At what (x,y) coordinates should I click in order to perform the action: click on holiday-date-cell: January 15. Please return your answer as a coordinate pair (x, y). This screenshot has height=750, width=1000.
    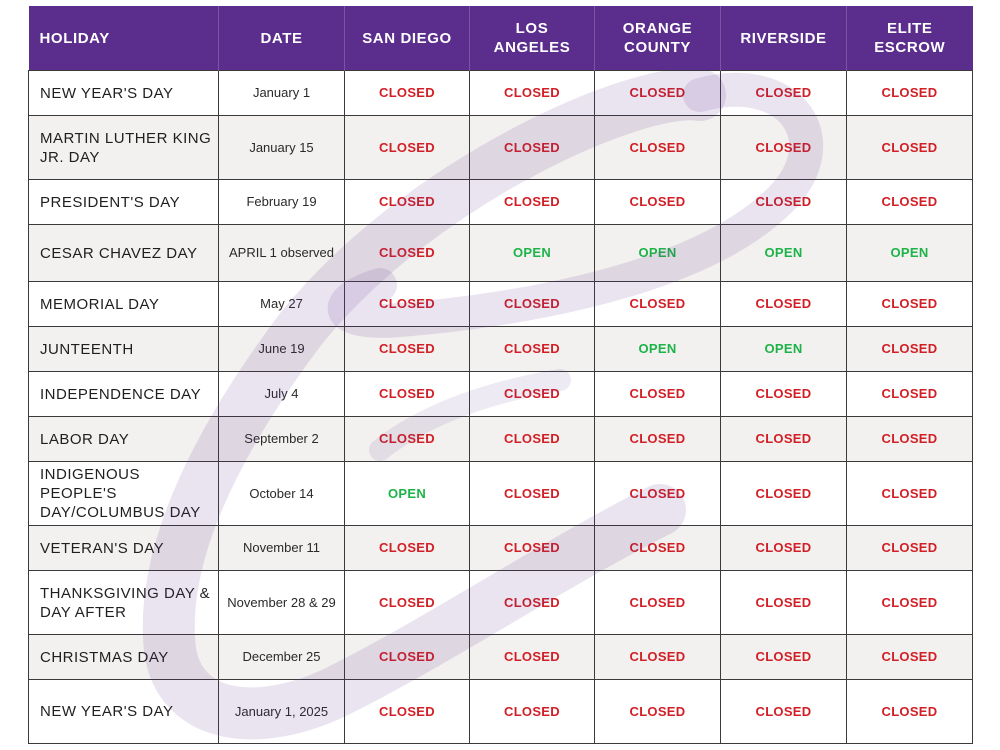
    Looking at the image, I should click on (281, 147).